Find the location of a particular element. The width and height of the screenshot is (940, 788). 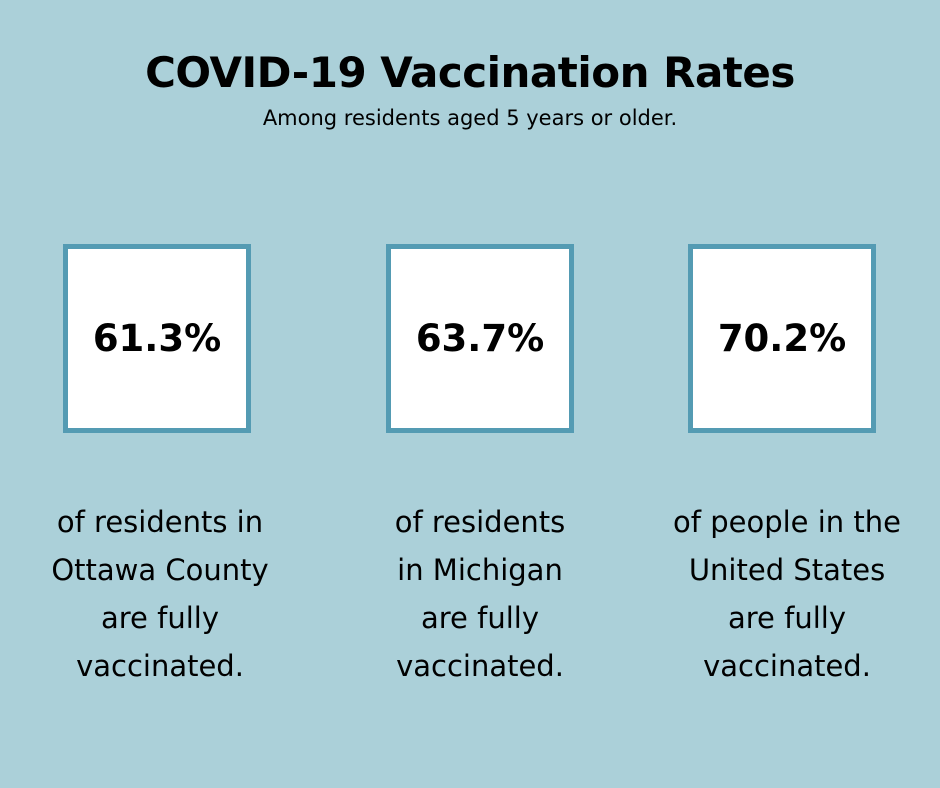

stat-box-michigan: 63.7% is located at coordinates (480, 338).